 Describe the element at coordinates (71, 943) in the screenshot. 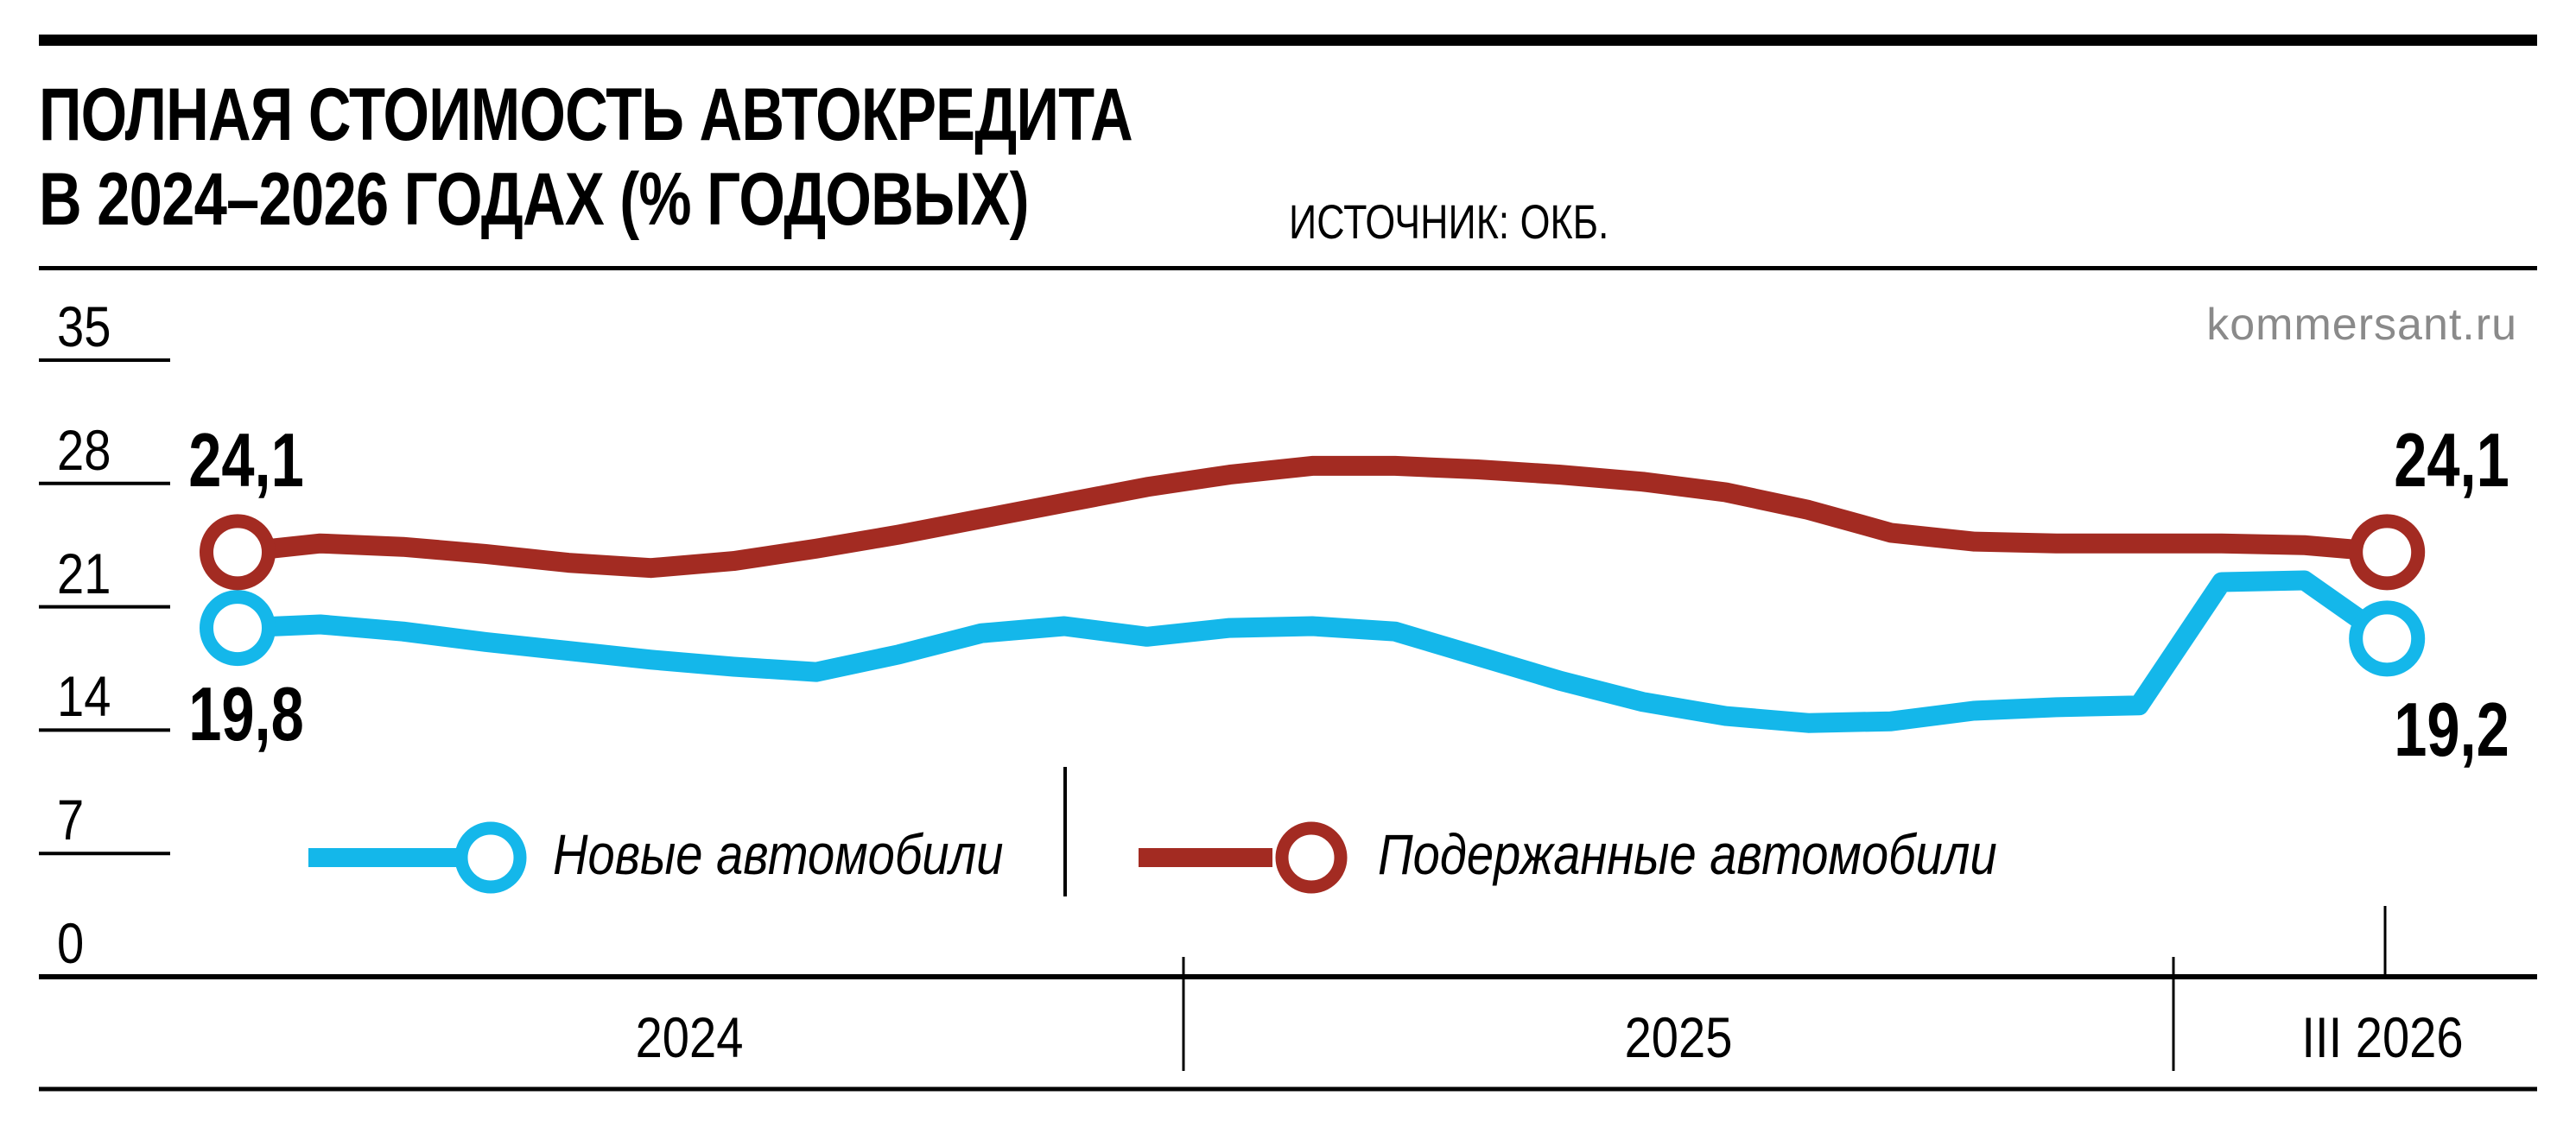

I see `y-axis-label: 0` at that location.